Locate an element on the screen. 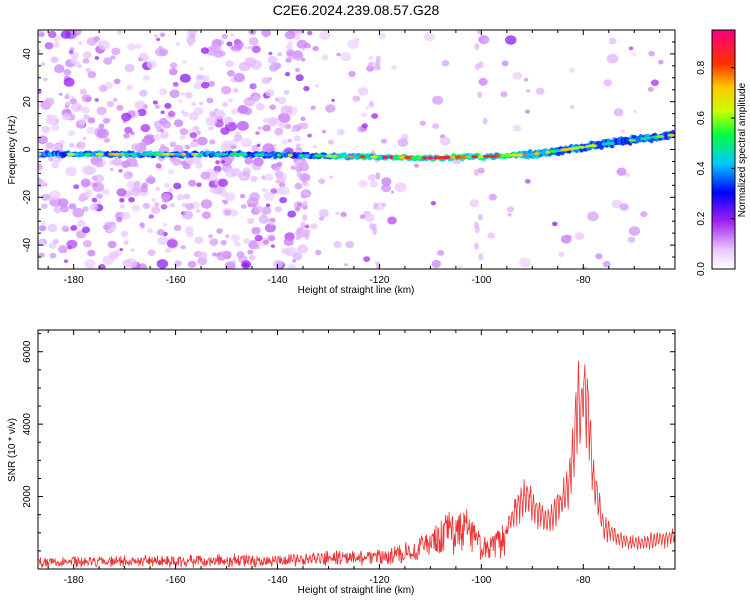 This screenshot has height=600, width=750. spectrogram-x-tick-label: -100 is located at coordinates (481, 280).